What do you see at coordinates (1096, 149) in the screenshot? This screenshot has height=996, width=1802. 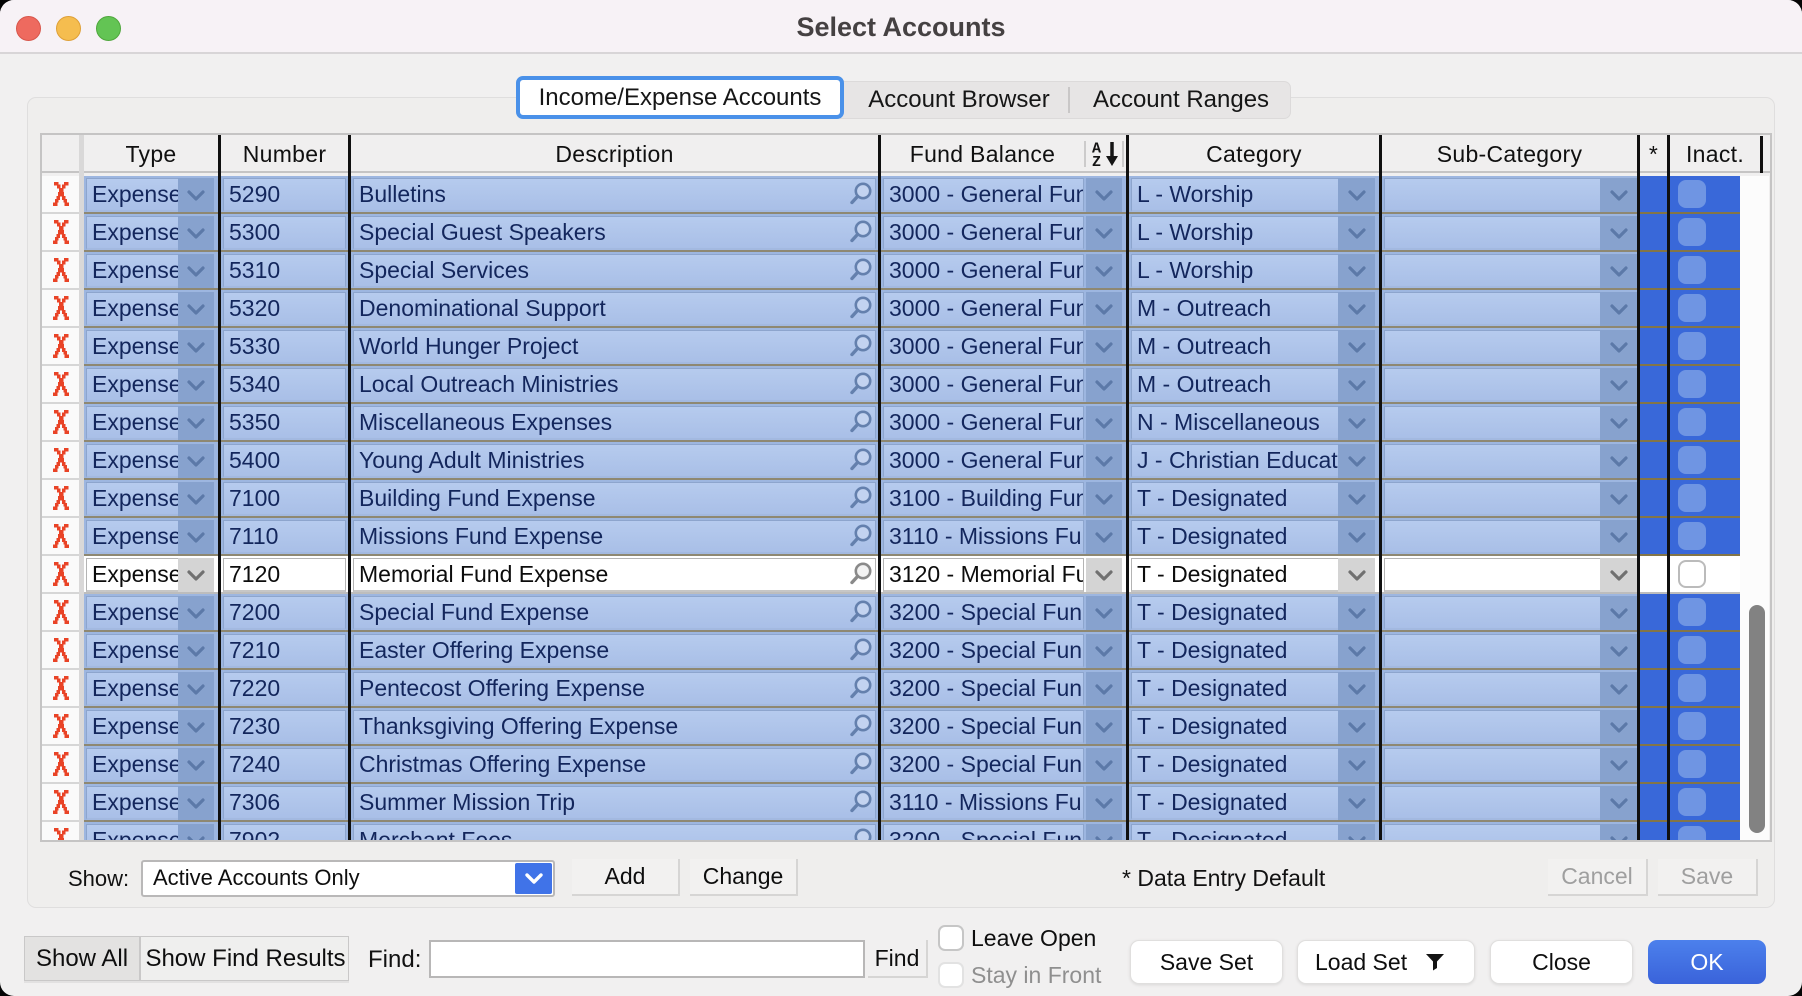 I see `svg-text: A` at bounding box center [1096, 149].